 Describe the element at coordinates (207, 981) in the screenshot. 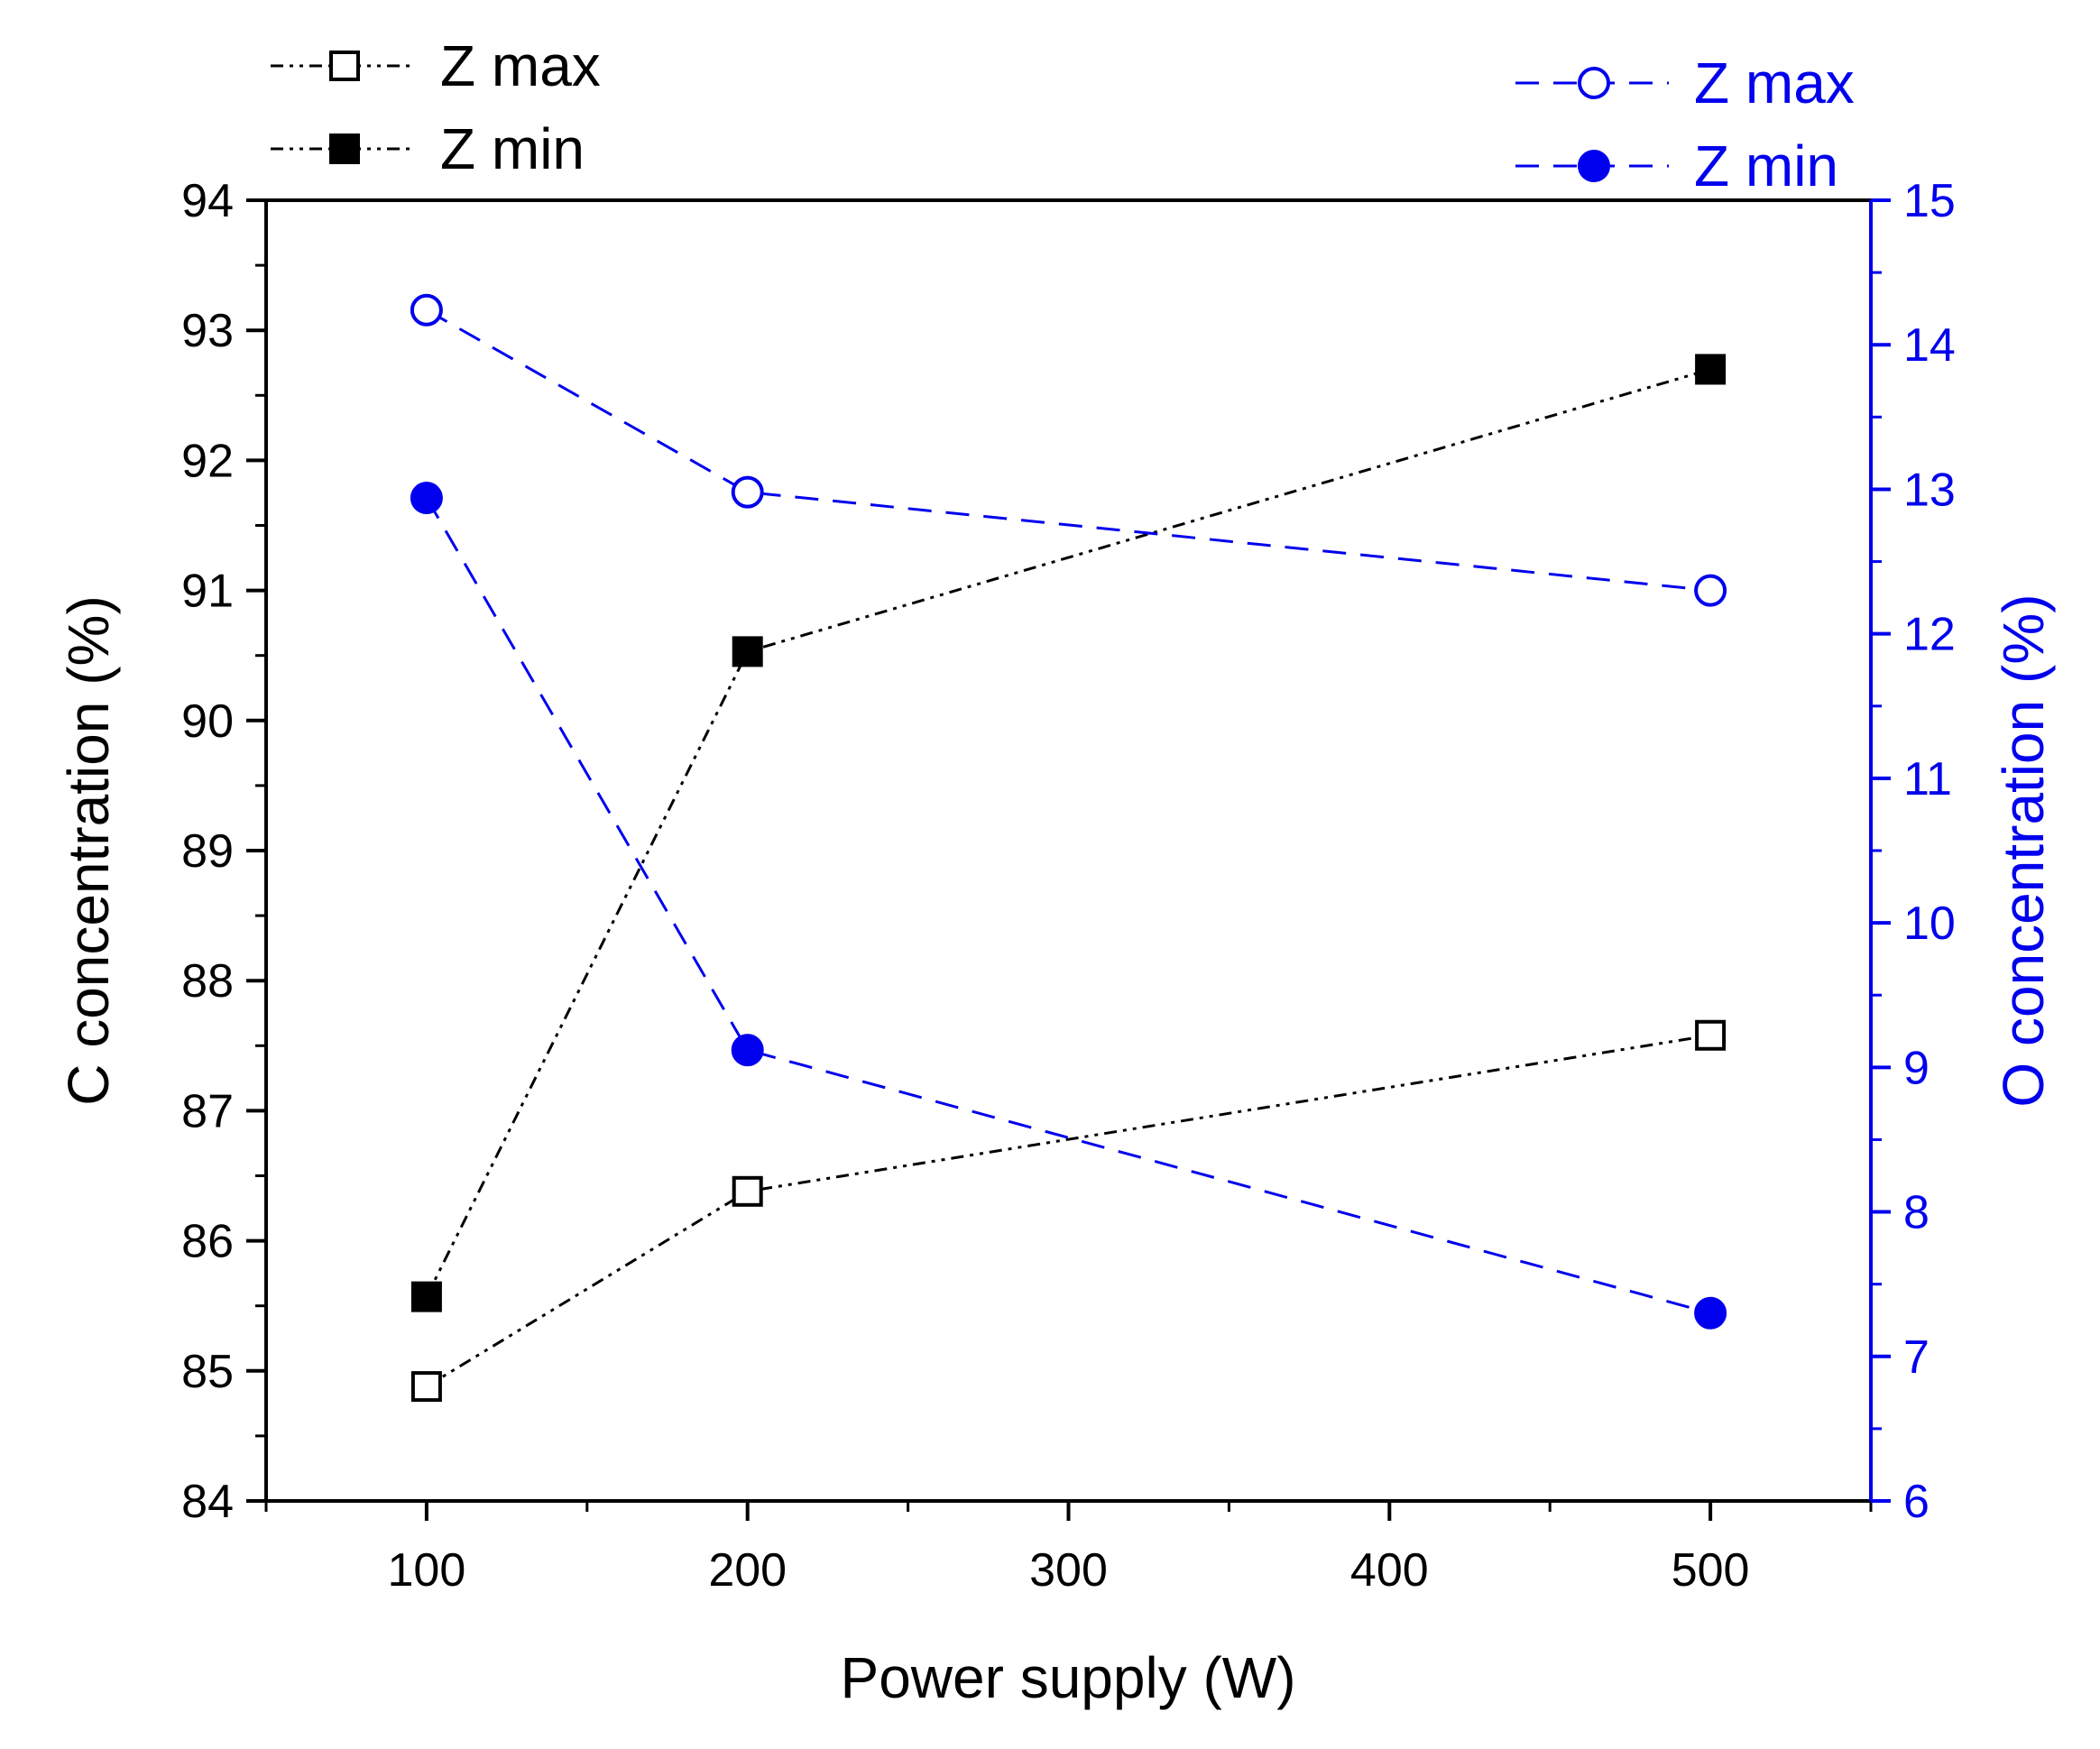

I see `y-left-tick-label: 88` at that location.